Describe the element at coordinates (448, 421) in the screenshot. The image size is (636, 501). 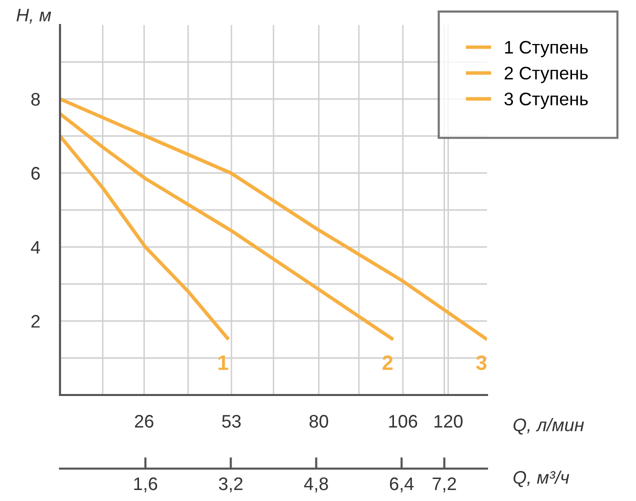
I see `x-tick-label: 120` at that location.